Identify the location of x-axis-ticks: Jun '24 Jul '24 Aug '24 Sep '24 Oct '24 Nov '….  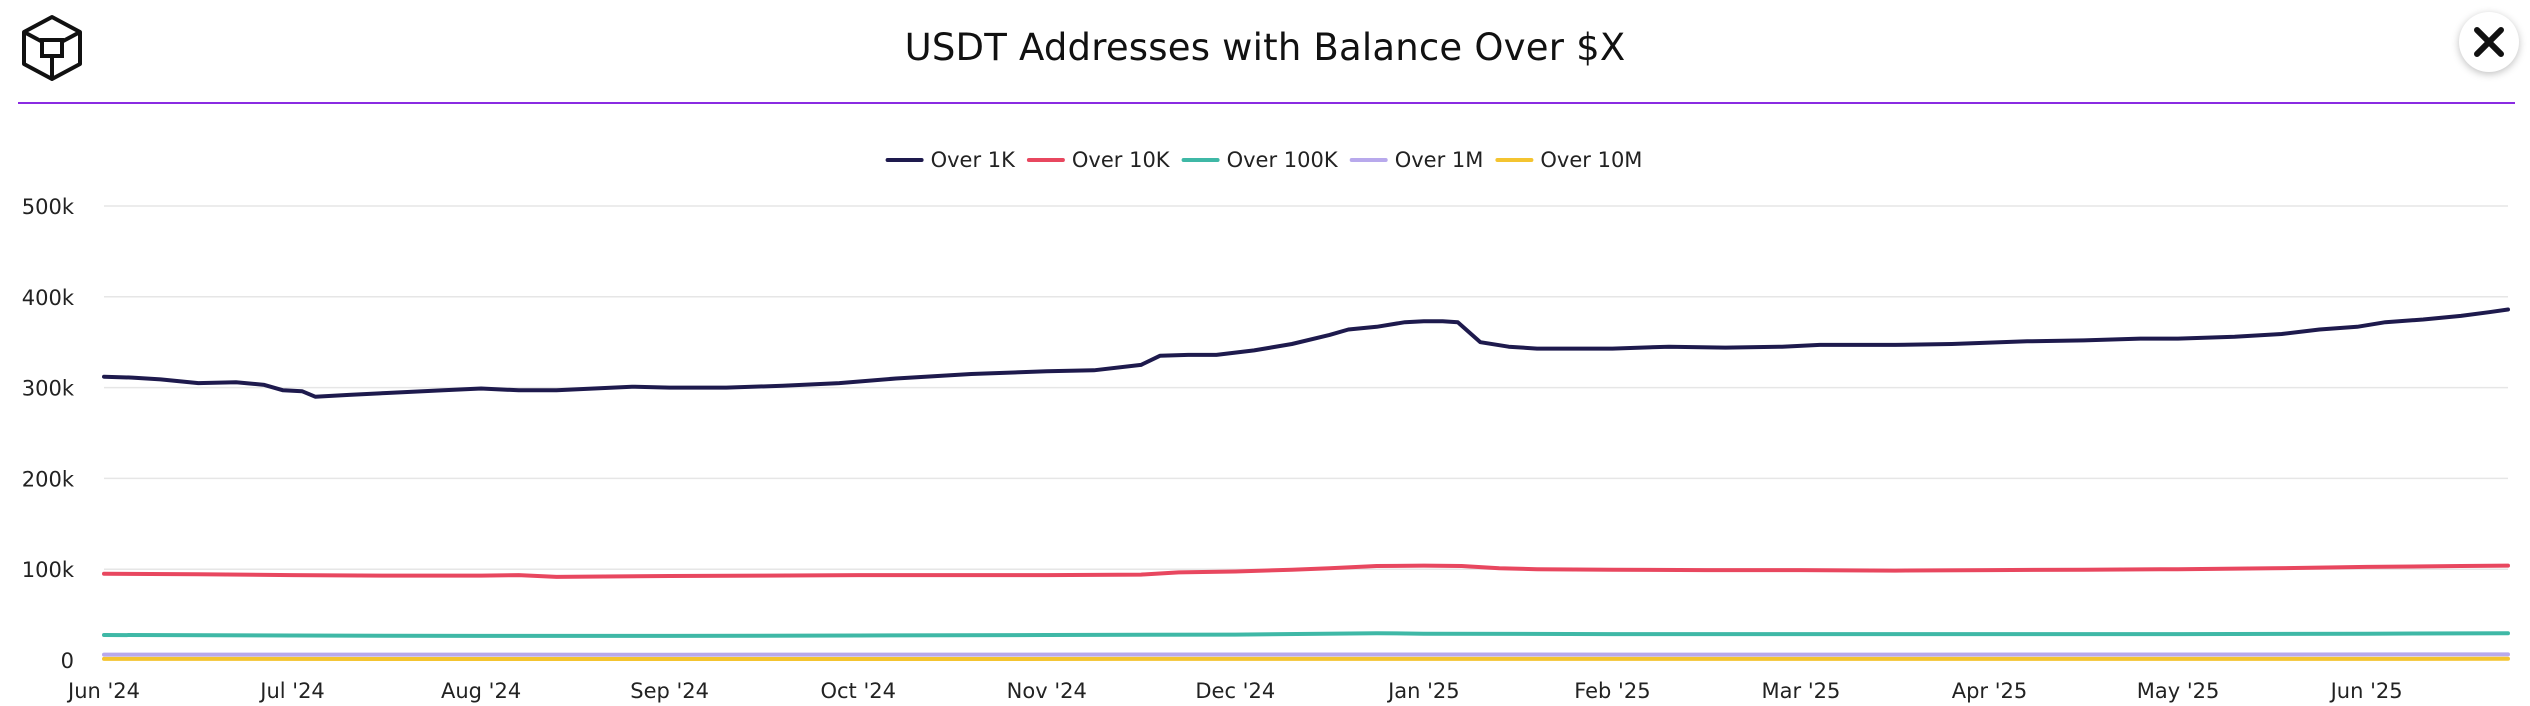
(1234, 691).